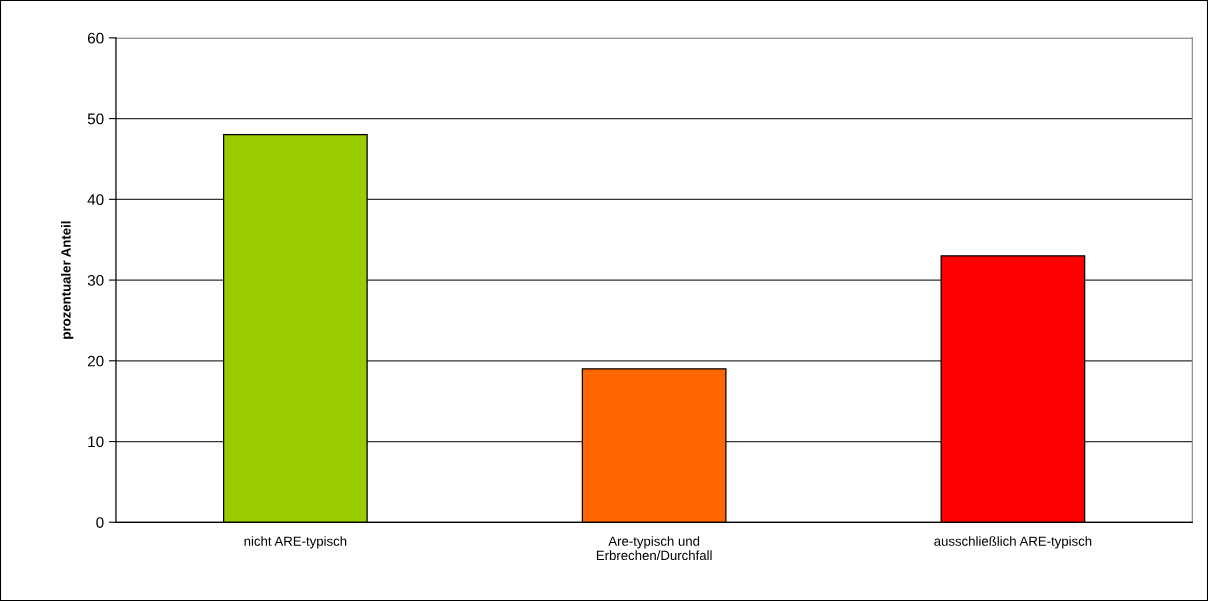  What do you see at coordinates (295, 542) in the screenshot?
I see `x-tick-label: nicht ARE-typisch` at bounding box center [295, 542].